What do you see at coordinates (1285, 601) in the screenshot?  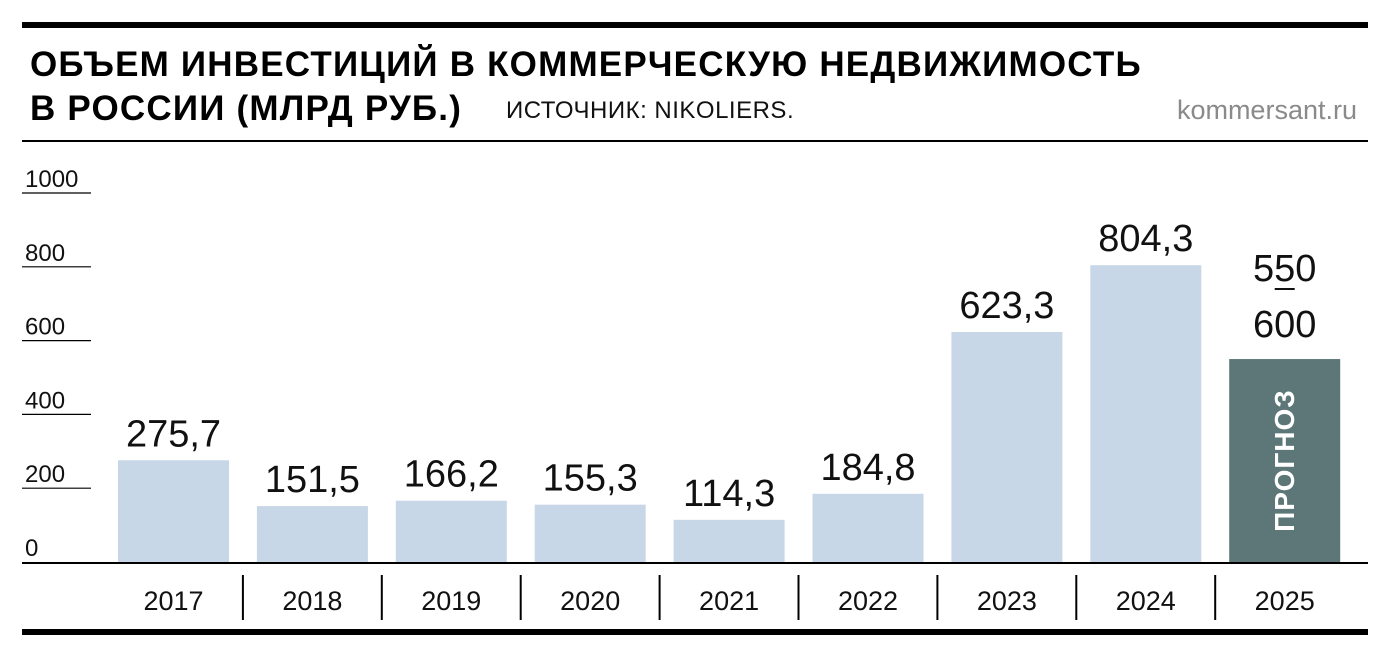 I see `x-tick-label: 2025` at bounding box center [1285, 601].